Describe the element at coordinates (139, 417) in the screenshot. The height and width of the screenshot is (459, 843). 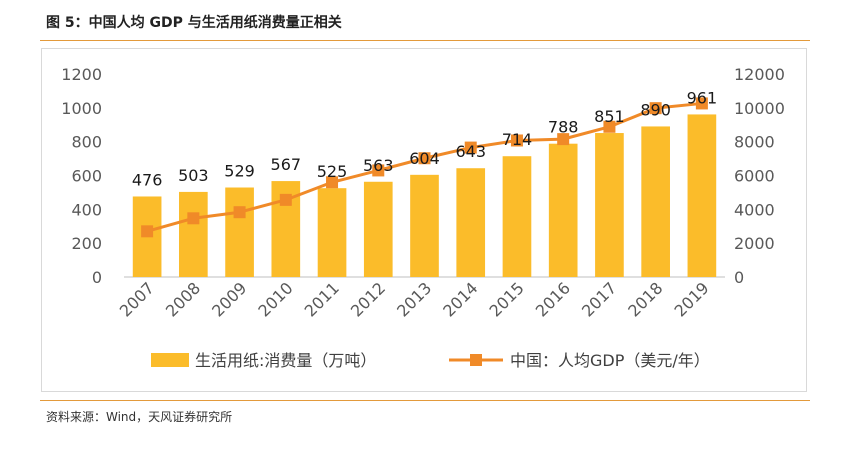
I see `source-note: 资料来源：Wind，天风证券研究所` at that location.